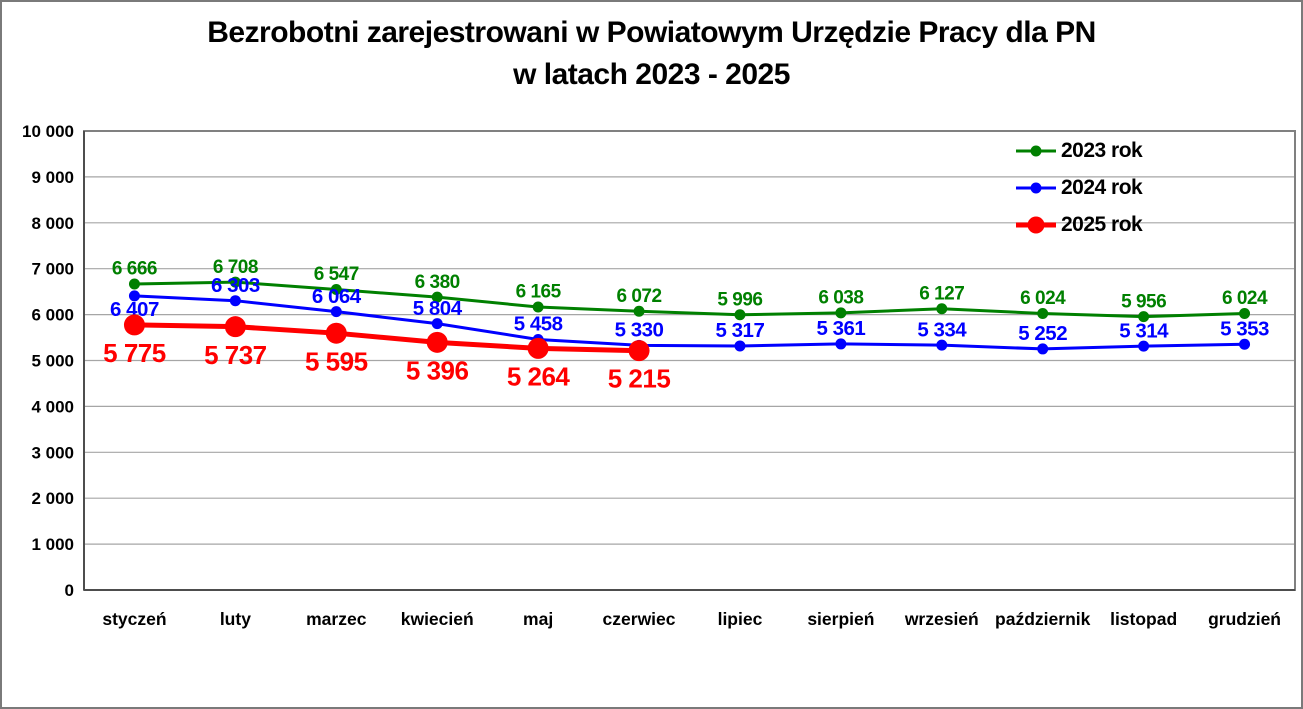 Image resolution: width=1303 pixels, height=709 pixels. What do you see at coordinates (1036, 150) in the screenshot?
I see `legend-marker-2023-icon` at bounding box center [1036, 150].